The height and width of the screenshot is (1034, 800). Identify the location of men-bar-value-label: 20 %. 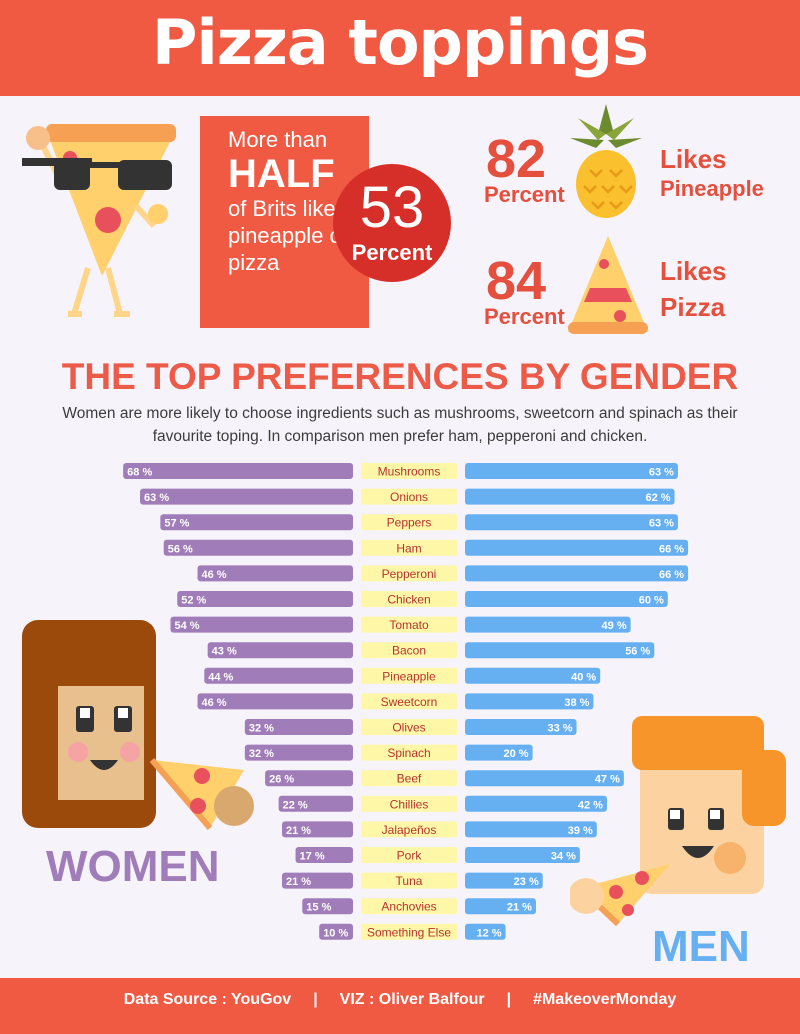
(516, 754).